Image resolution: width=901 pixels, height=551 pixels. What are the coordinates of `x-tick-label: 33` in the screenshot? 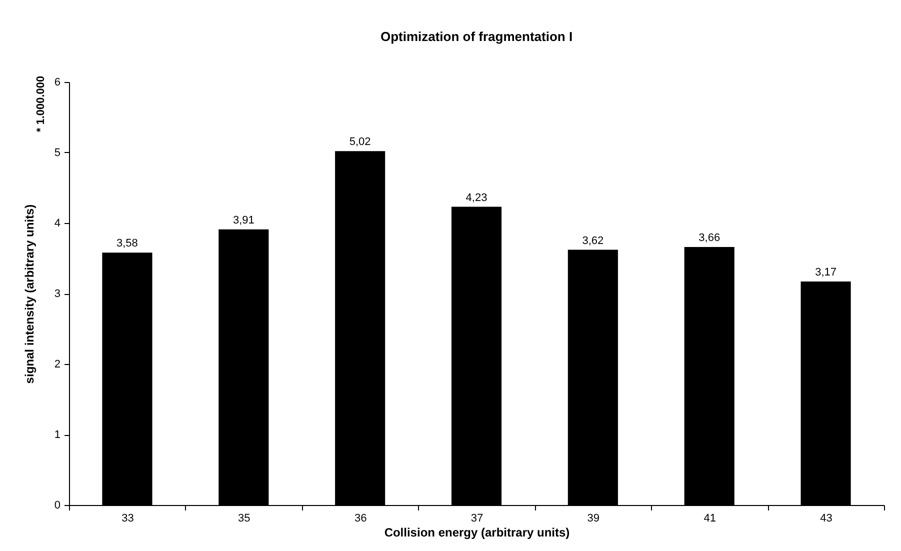 It's located at (128, 518).